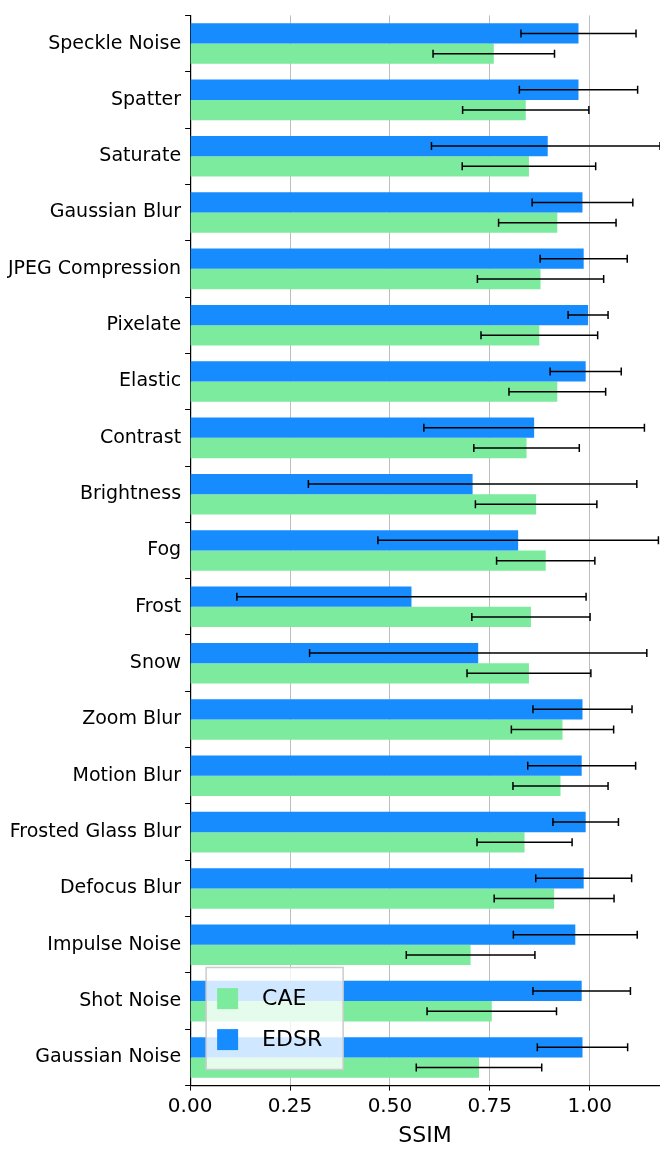  Describe the element at coordinates (94, 266) in the screenshot. I see `y-tick-label: JPEG Compression` at that location.